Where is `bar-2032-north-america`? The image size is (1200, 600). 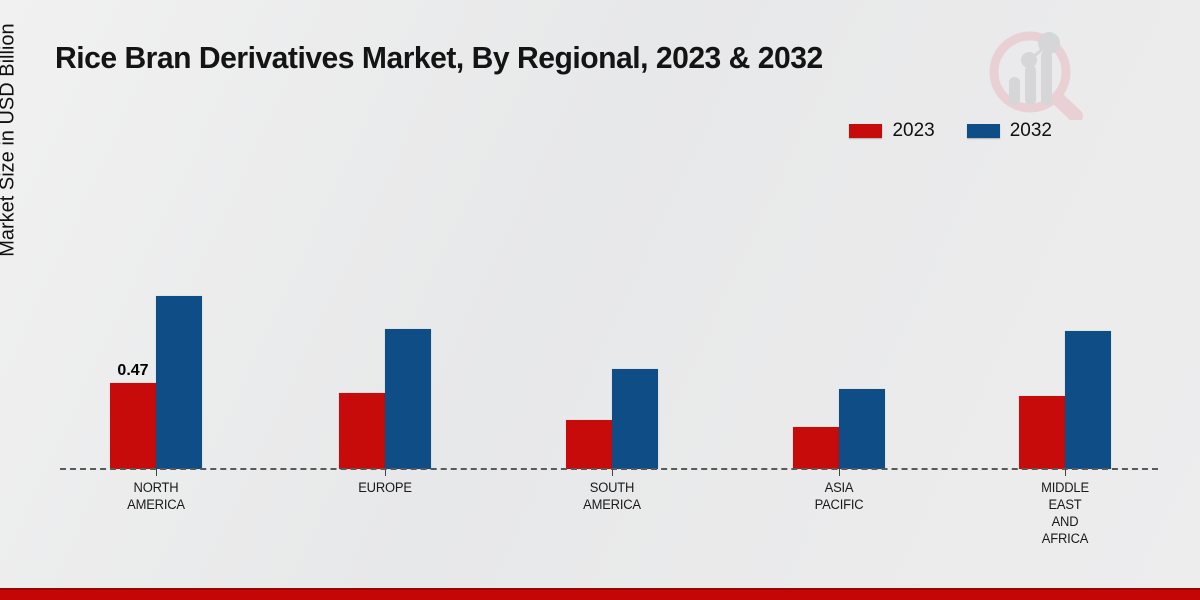 bar-2032-north-america is located at coordinates (179, 382).